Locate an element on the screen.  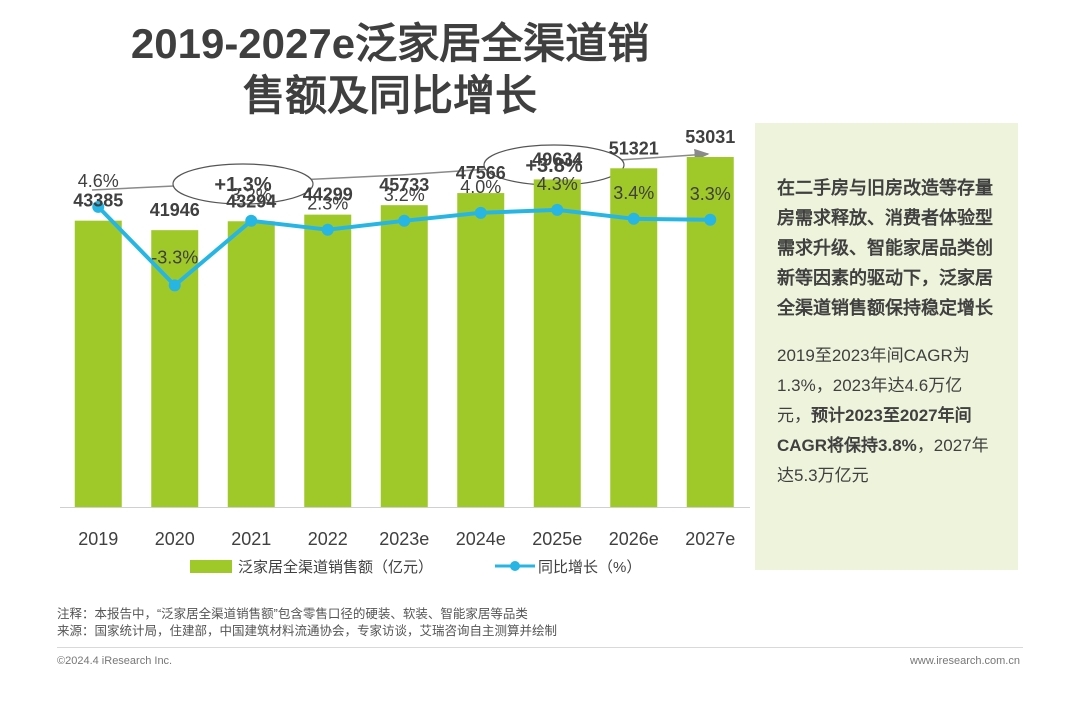
bar-label-2019: 43385 is located at coordinates (98, 201).